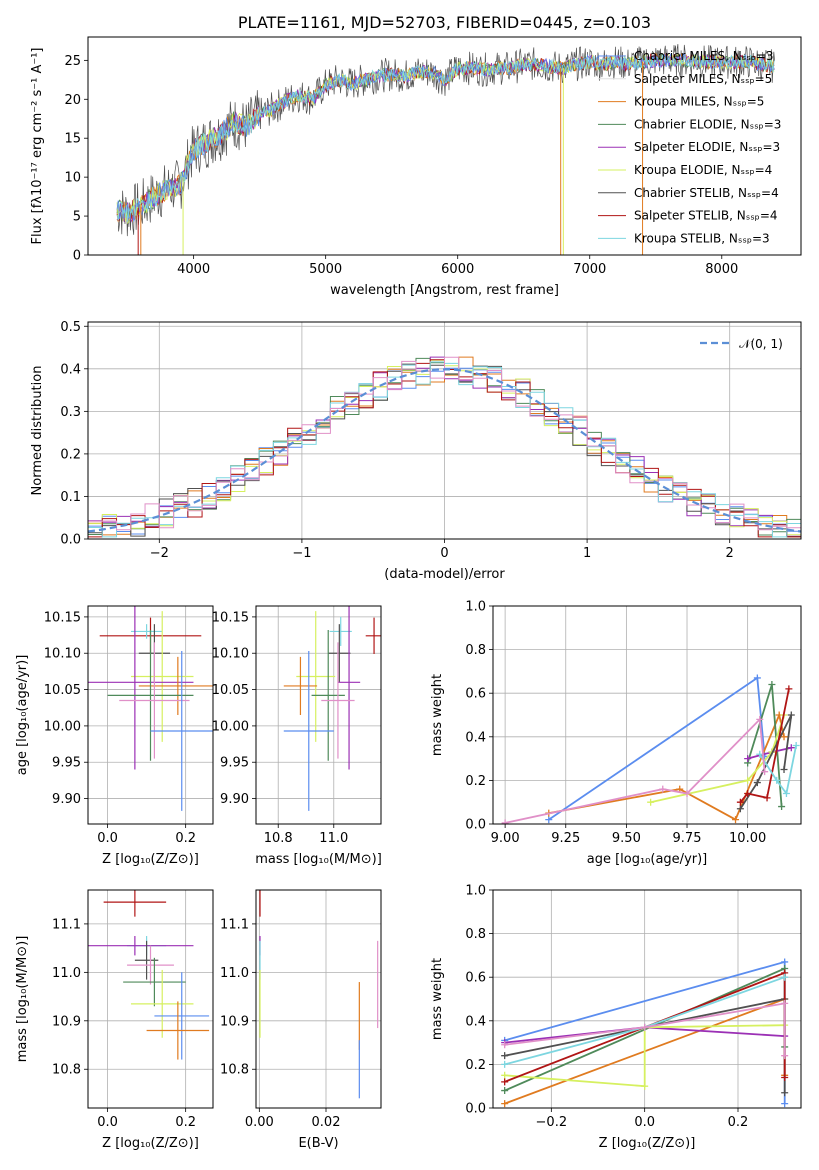  I want to click on y-tick-label: 10.10, so click(62, 654).